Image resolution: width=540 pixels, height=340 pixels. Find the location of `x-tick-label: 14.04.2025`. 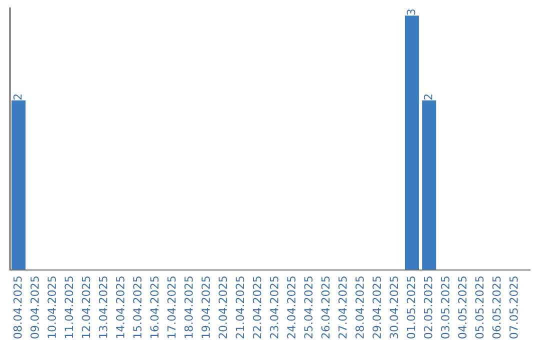

x-tick-label: 14.04.2025 is located at coordinates (120, 307).